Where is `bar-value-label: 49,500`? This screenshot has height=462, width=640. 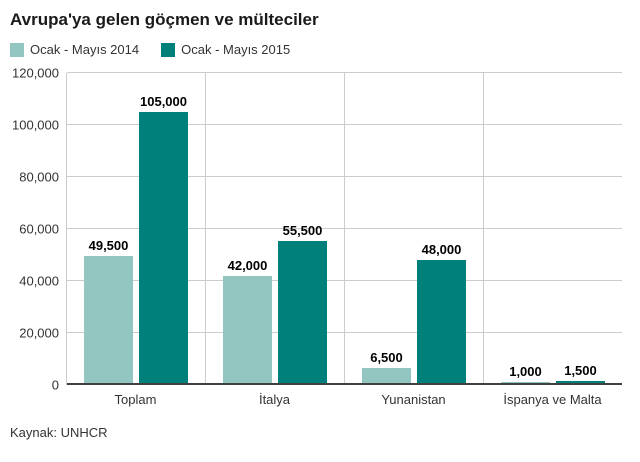
bar-value-label: 49,500 is located at coordinates (108, 246).